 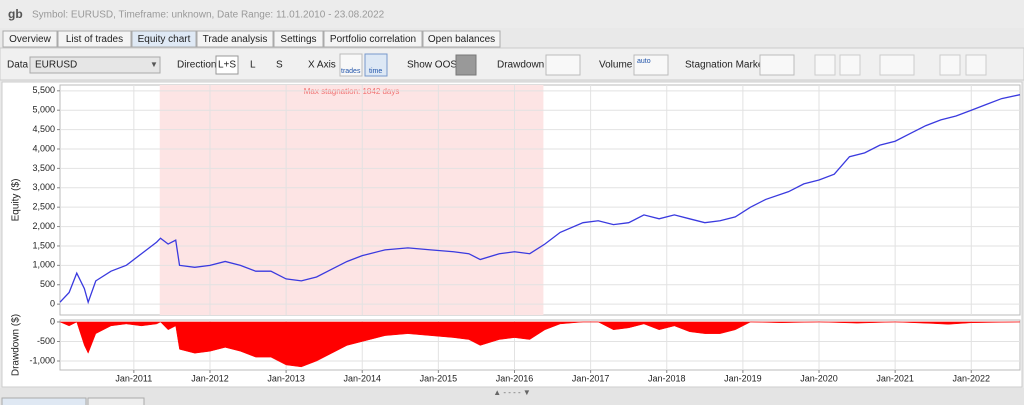 I want to click on dropdown-arrow: ▼, so click(x=154, y=64).